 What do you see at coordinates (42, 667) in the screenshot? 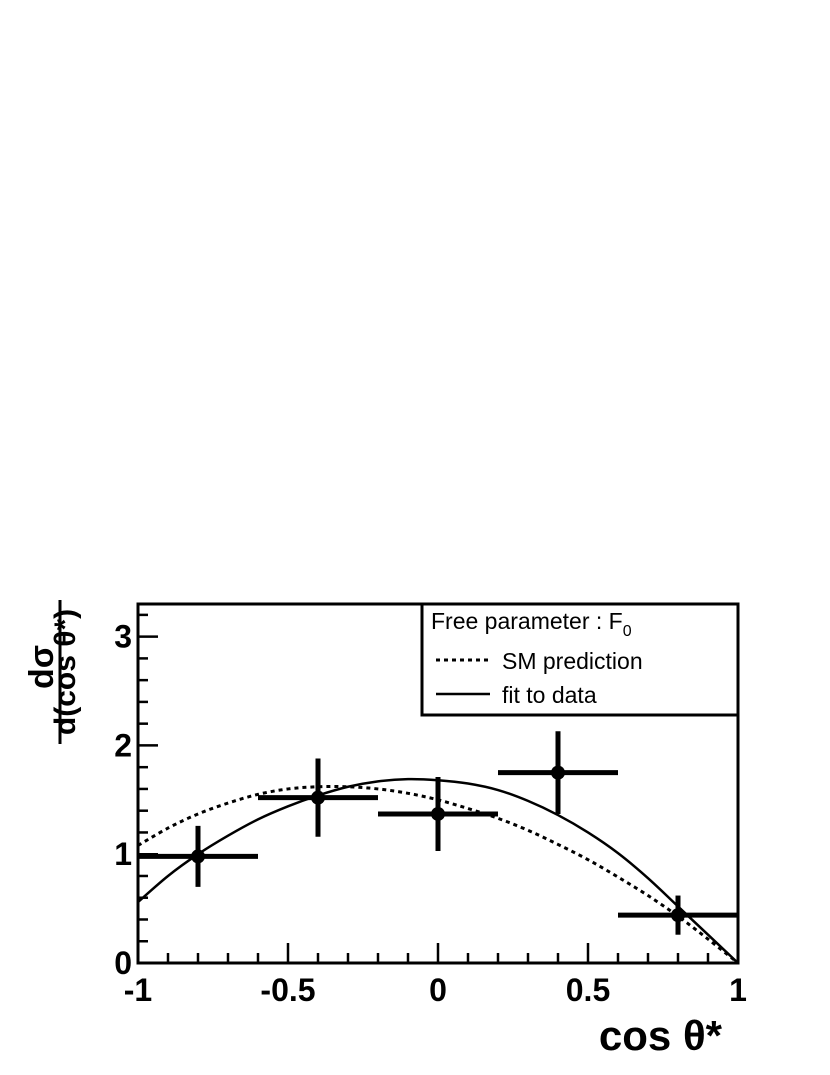
I see `y-axis-title-numerator: dσ` at bounding box center [42, 667].